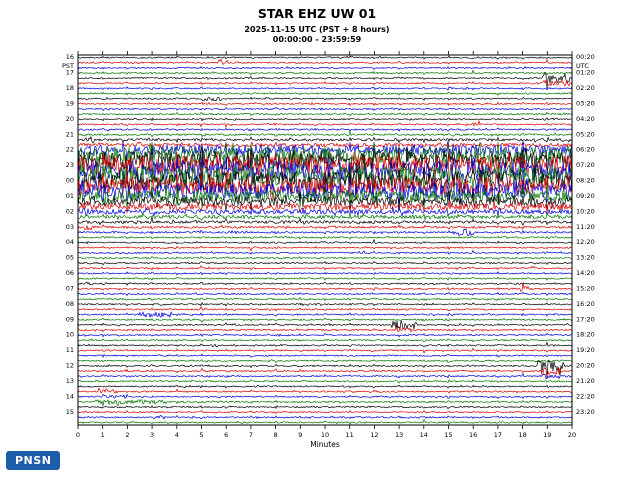 The image size is (634, 477). I want to click on utc-time-label: 21:20, so click(585, 381).